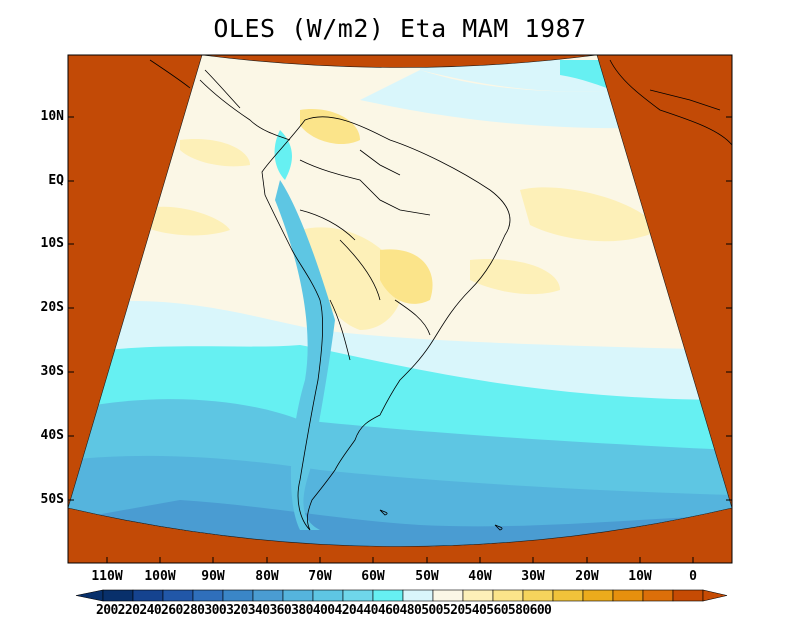 The image size is (800, 618). Describe the element at coordinates (533, 576) in the screenshot. I see `lon-label-30w: 30W` at that location.